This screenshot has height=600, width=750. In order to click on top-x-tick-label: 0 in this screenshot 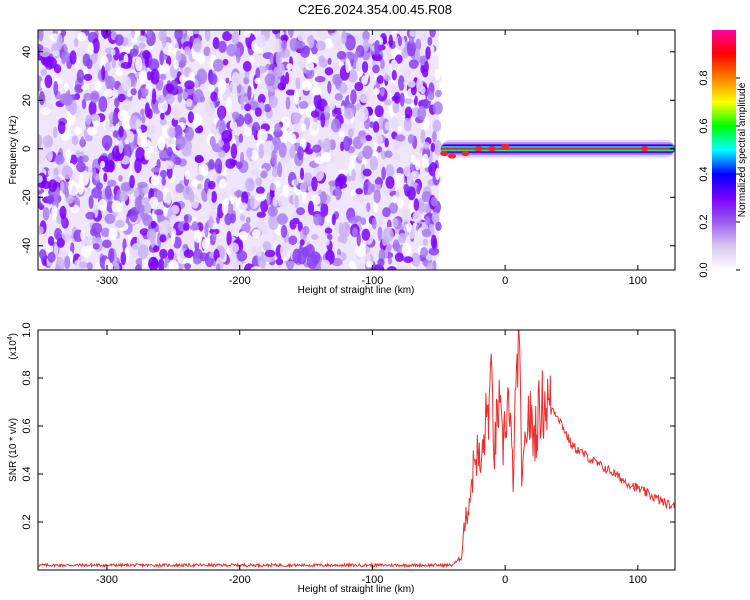, I will do `click(505, 281)`.